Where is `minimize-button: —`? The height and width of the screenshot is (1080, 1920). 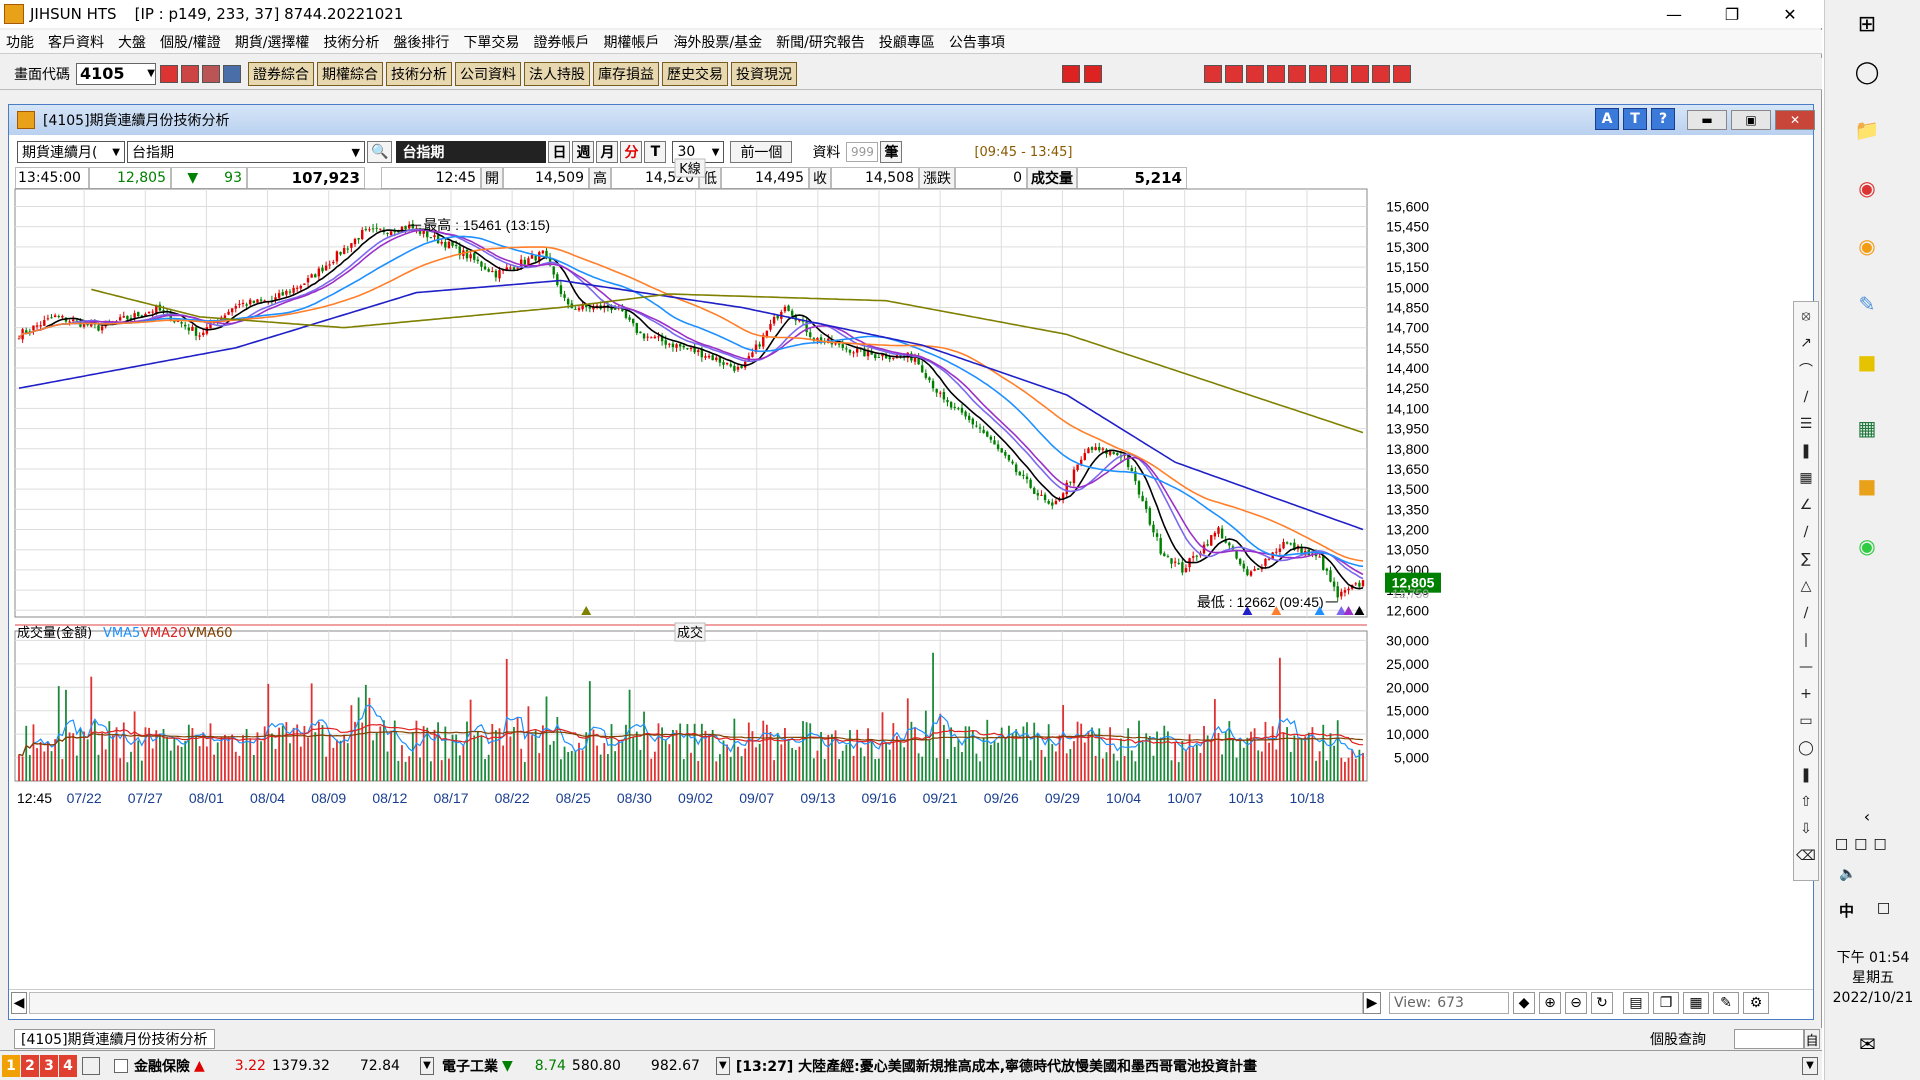 minimize-button: — is located at coordinates (1674, 14).